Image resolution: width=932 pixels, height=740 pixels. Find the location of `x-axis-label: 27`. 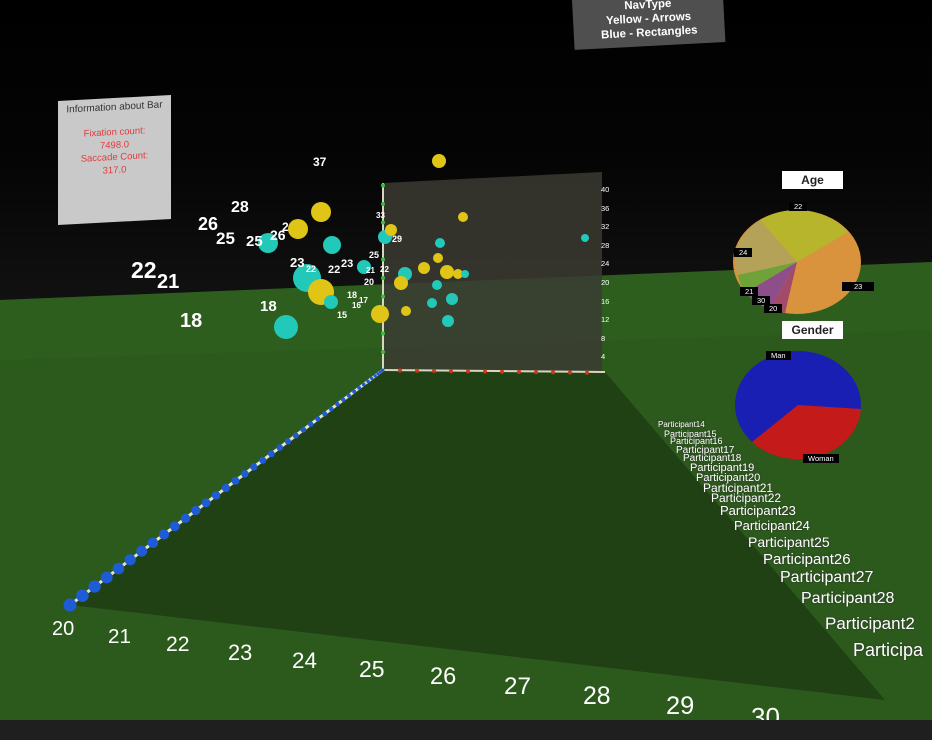

x-axis-label: 27 is located at coordinates (517, 686).